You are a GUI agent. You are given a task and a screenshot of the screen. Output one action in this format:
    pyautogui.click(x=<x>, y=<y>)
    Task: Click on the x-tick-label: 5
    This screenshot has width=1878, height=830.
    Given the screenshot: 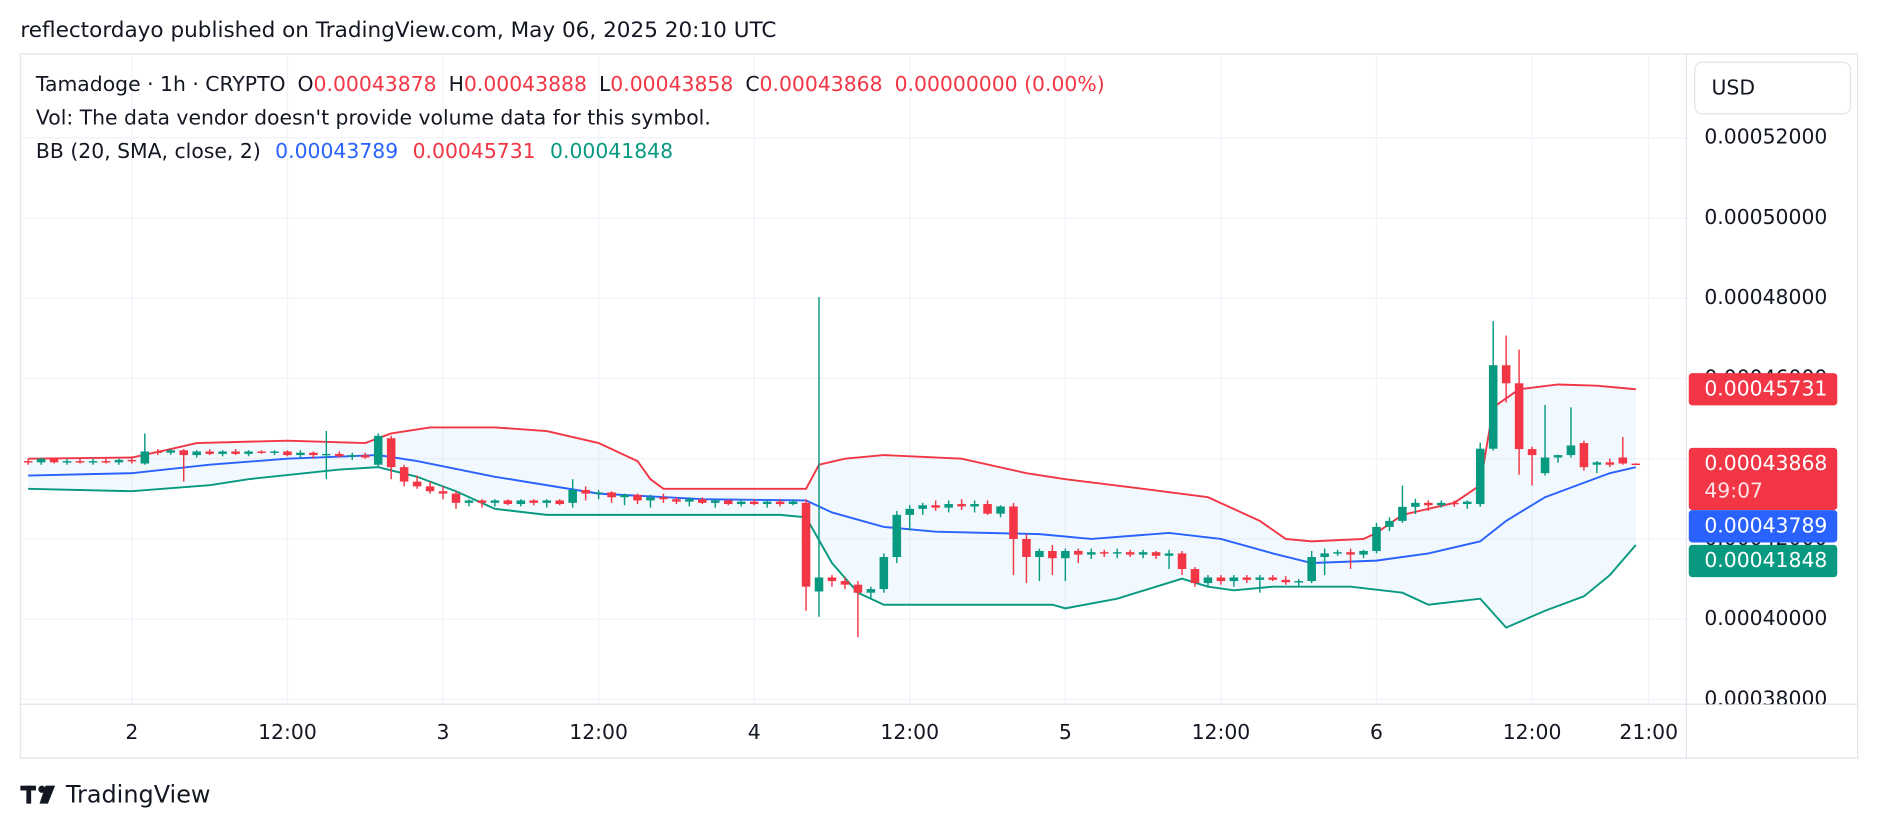 What is the action you would take?
    pyautogui.click(x=1065, y=732)
    